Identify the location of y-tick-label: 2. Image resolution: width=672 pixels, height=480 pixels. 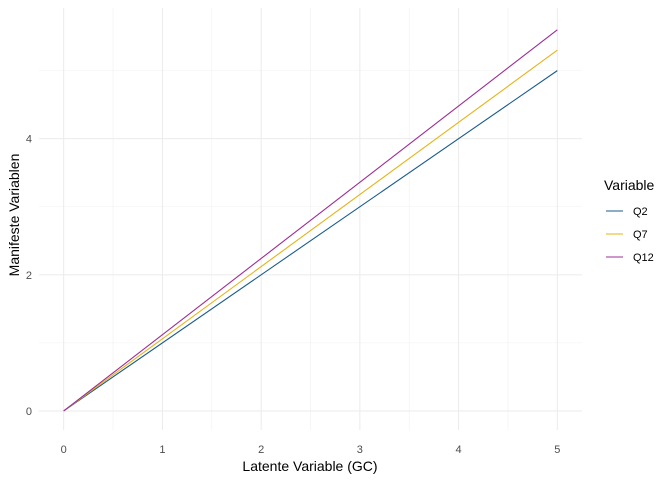
(29, 276).